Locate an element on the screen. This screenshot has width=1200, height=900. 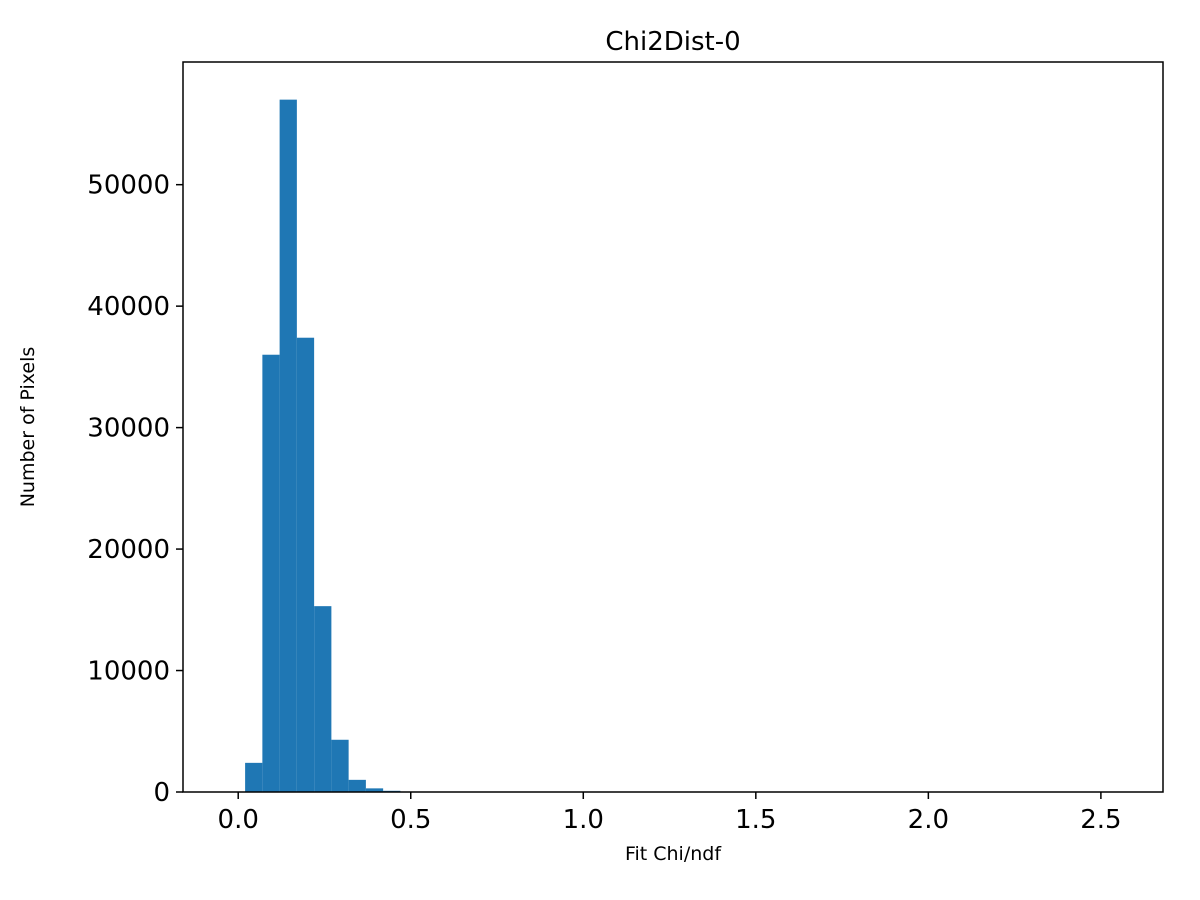
x-tick-label: 0.0 is located at coordinates (238, 820).